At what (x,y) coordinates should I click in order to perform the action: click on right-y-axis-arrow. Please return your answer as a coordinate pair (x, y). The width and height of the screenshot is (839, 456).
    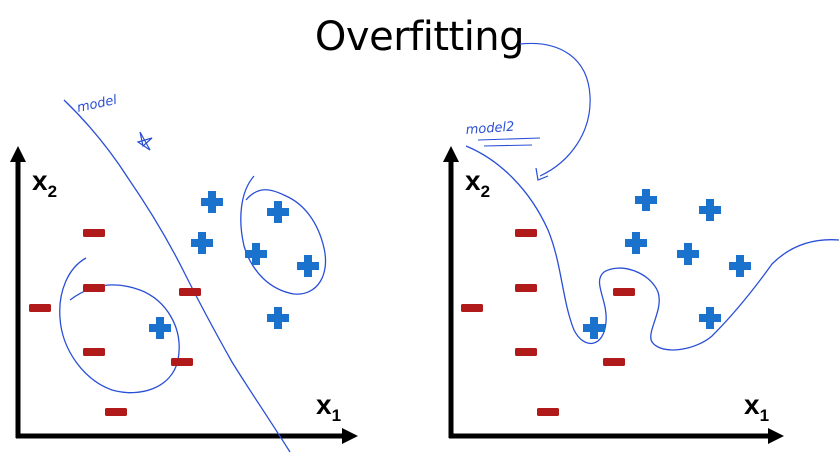
    Looking at the image, I should click on (451, 154).